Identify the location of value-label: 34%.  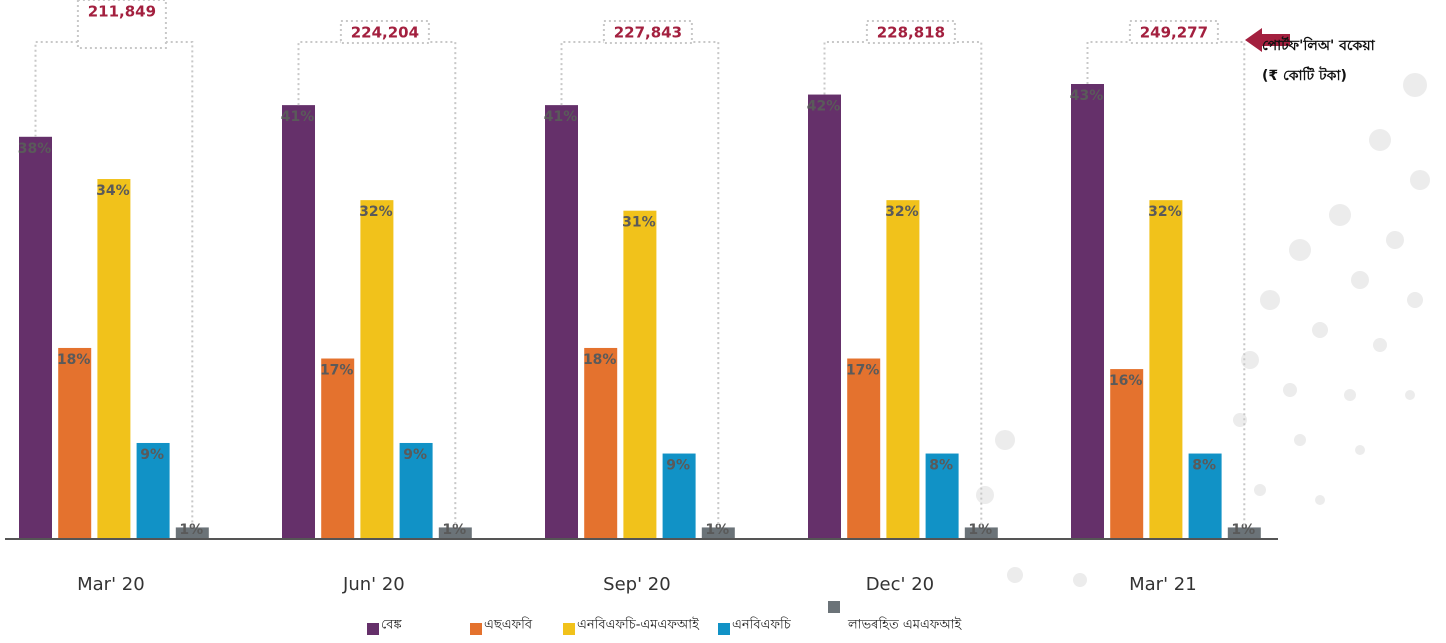
(113, 191).